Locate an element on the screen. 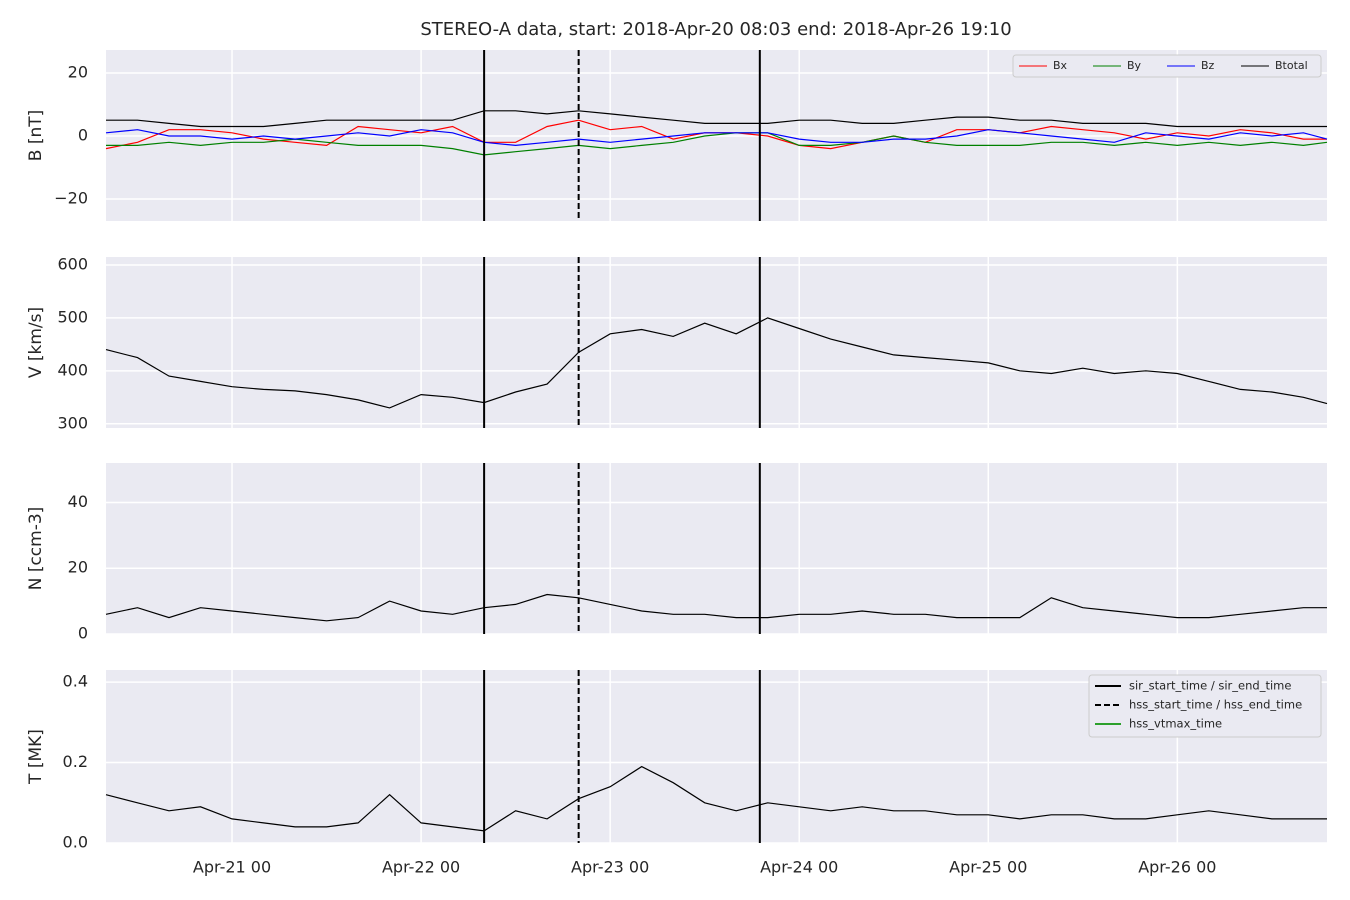 This screenshot has width=1350, height=900. y-tick-label: −20 is located at coordinates (71, 197).